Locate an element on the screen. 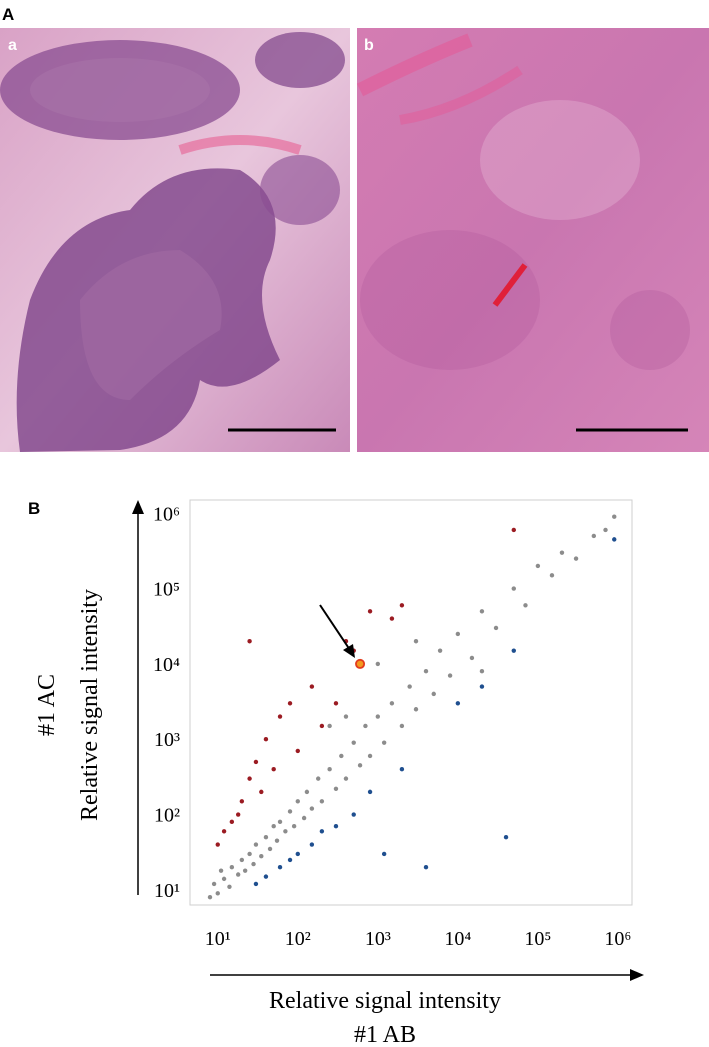 The width and height of the screenshot is (709, 1047). x-tick-label: 10⁶ is located at coordinates (617, 939).